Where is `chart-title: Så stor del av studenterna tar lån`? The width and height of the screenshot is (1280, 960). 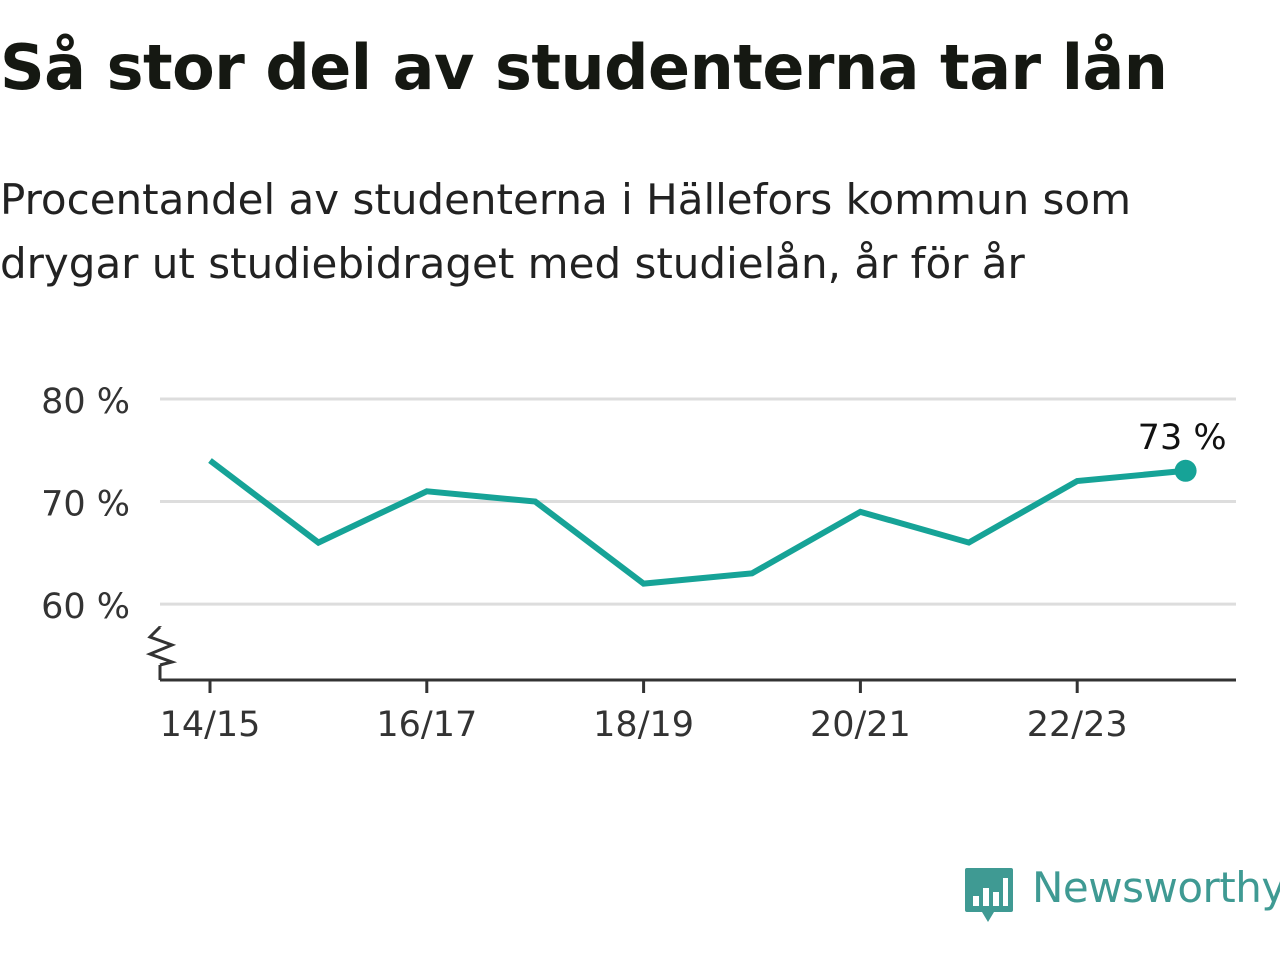
chart-title: Så stor del av studenterna tar lån is located at coordinates (584, 67).